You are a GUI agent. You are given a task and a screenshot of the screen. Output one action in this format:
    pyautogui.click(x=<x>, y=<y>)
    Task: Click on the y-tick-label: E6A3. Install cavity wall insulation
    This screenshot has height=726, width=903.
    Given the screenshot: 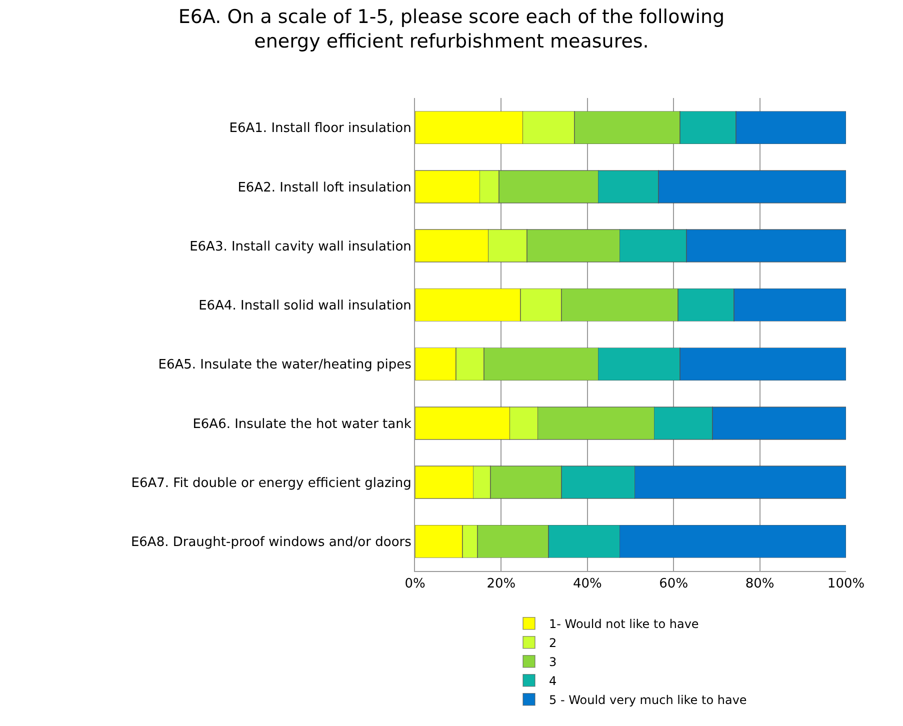 What is the action you would take?
    pyautogui.click(x=301, y=246)
    